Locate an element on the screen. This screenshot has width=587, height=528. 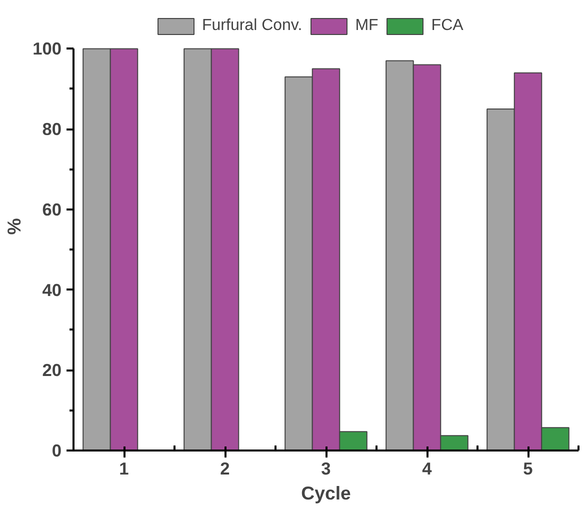
y-tick-label: 100 is located at coordinates (47, 48).